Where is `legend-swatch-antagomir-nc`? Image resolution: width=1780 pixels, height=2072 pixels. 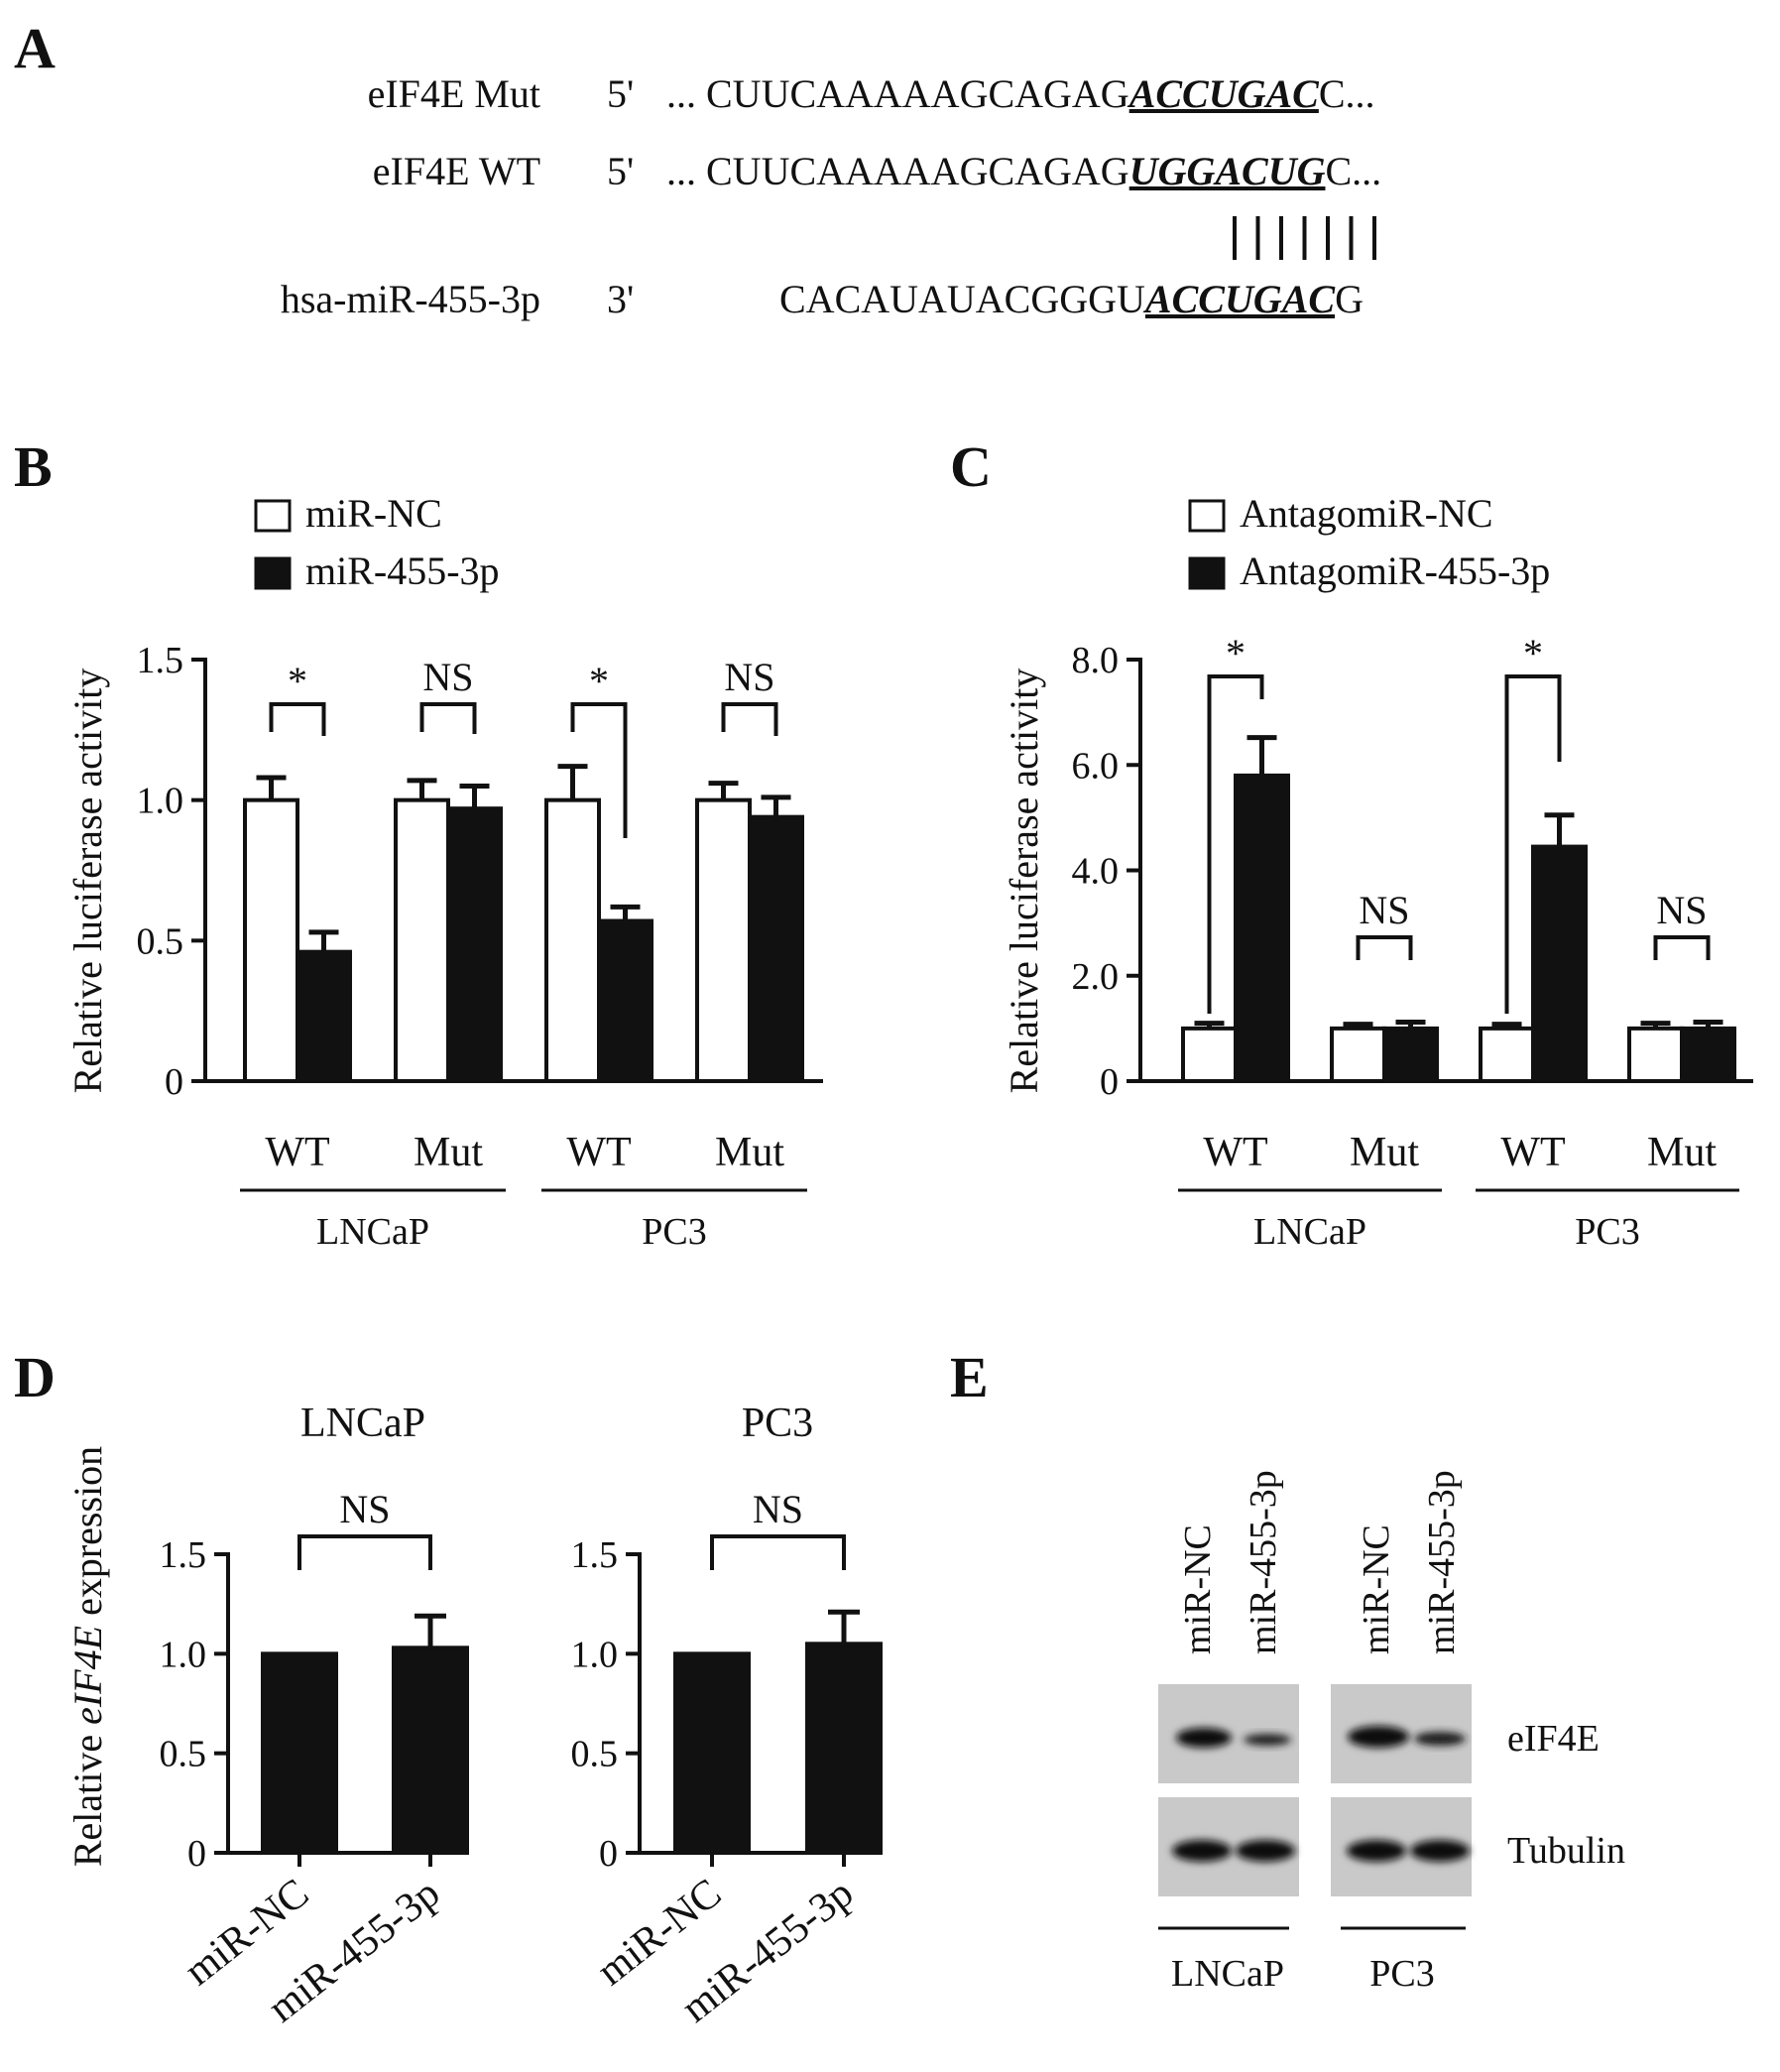
legend-swatch-antagomir-nc is located at coordinates (1207, 516).